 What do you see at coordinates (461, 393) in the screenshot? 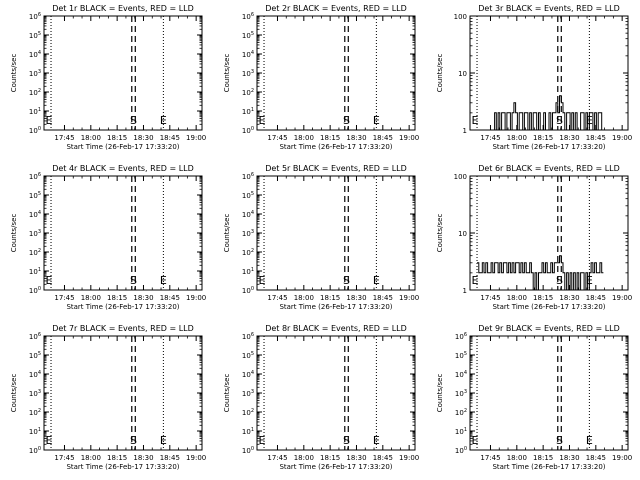
I see `y-tick-label: 103` at bounding box center [461, 393].